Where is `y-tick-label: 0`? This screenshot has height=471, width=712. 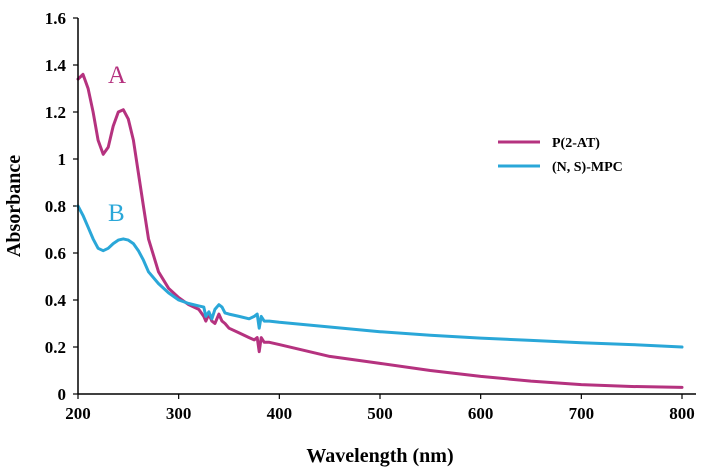
y-tick-label: 0 is located at coordinates (62, 394).